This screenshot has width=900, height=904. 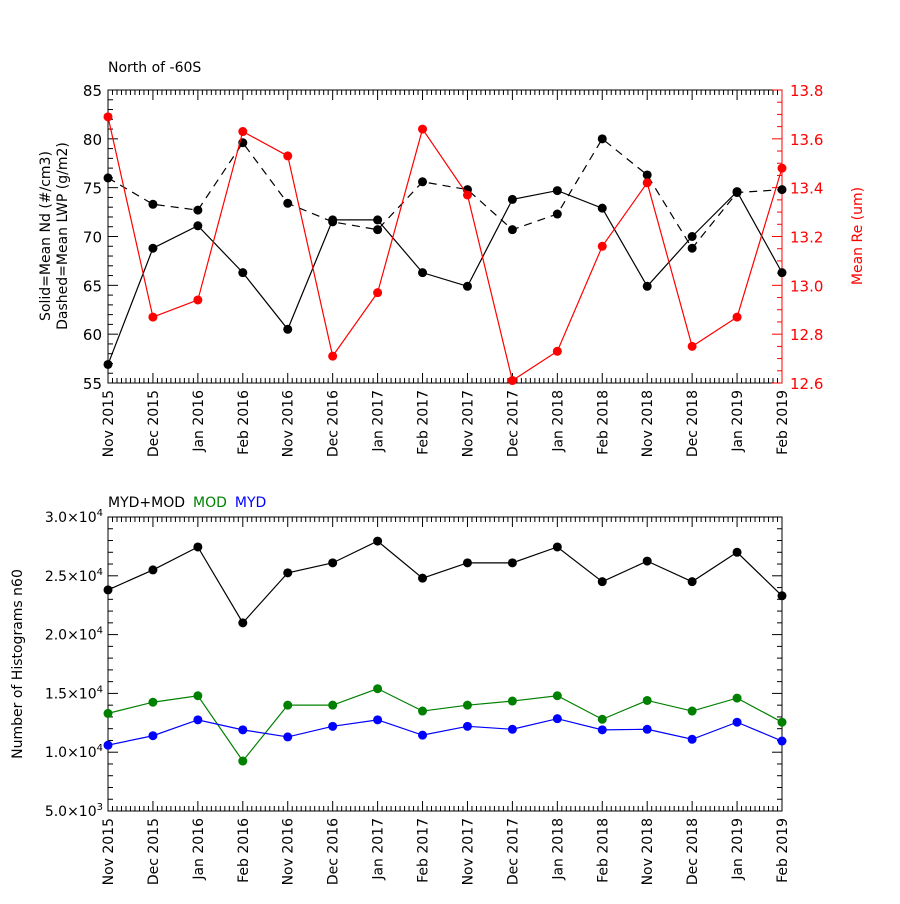 What do you see at coordinates (92, 384) in the screenshot?
I see `y-tick-label: 55` at bounding box center [92, 384].